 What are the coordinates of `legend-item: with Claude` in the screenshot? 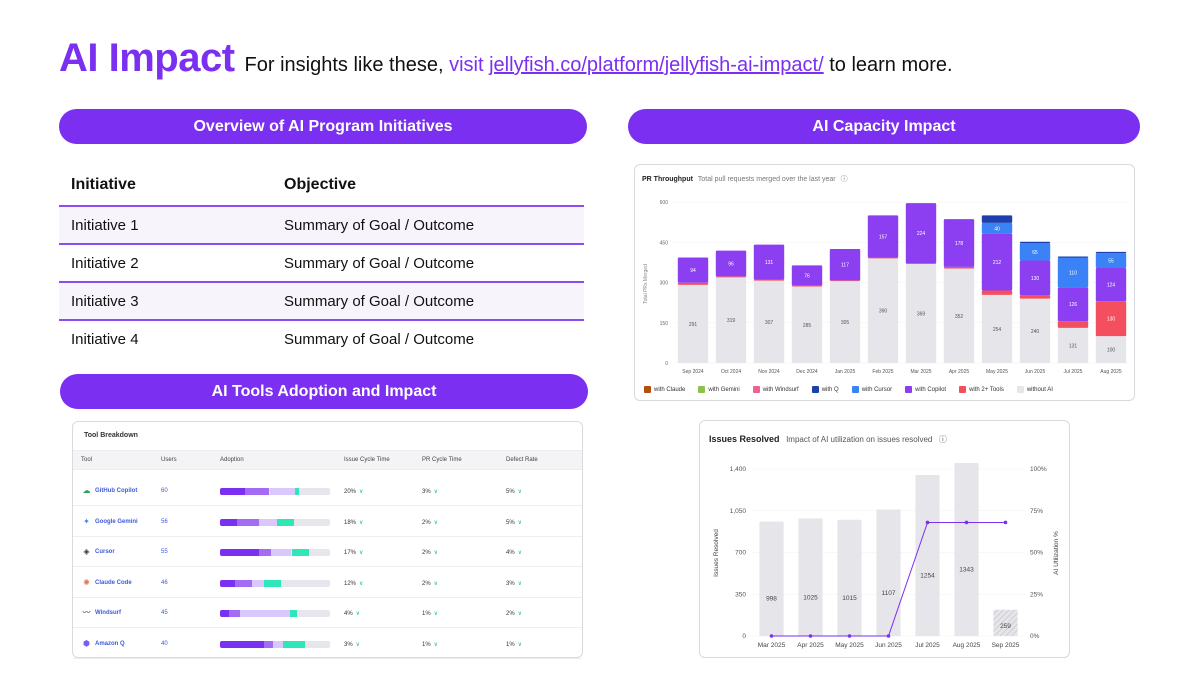 It's located at (664, 389).